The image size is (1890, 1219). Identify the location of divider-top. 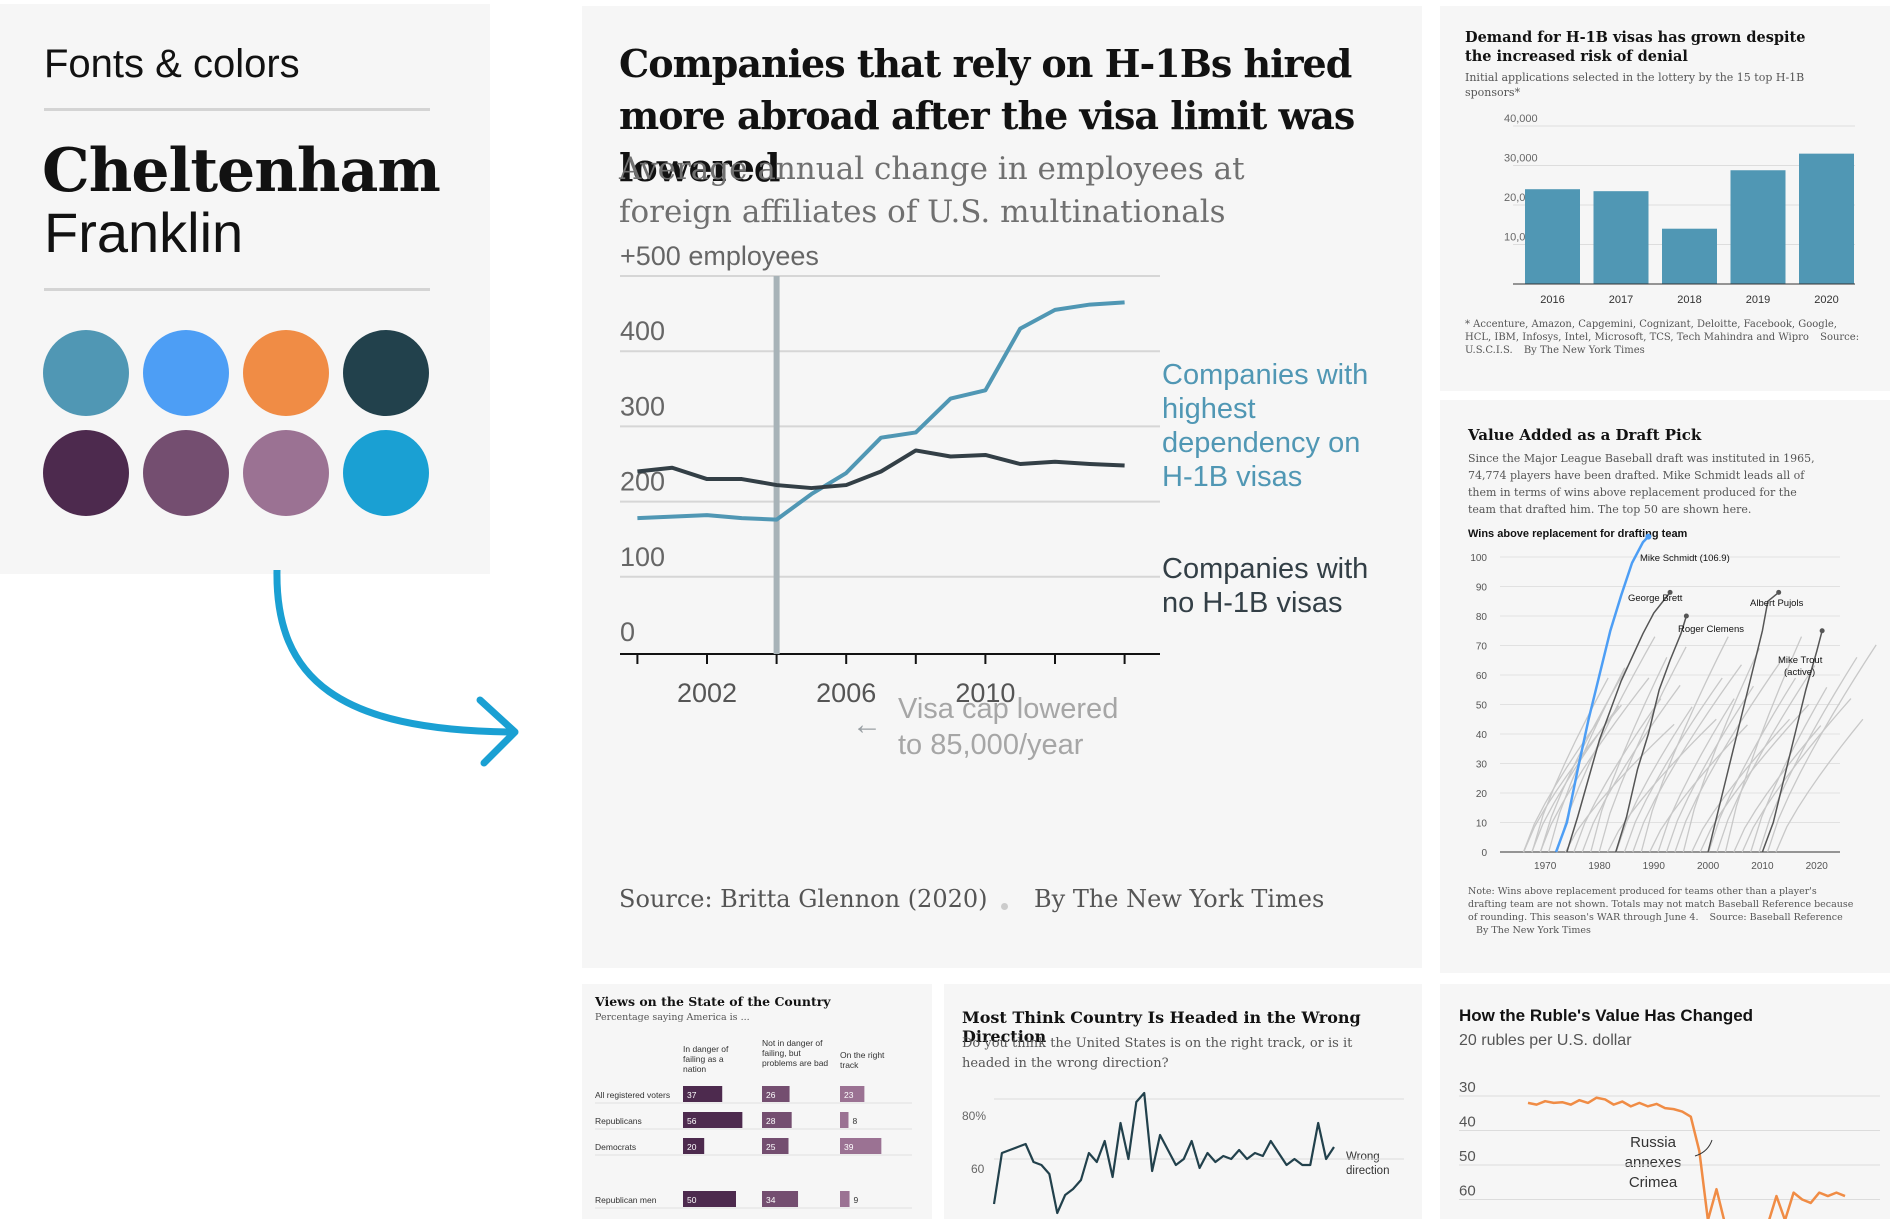
(237, 109).